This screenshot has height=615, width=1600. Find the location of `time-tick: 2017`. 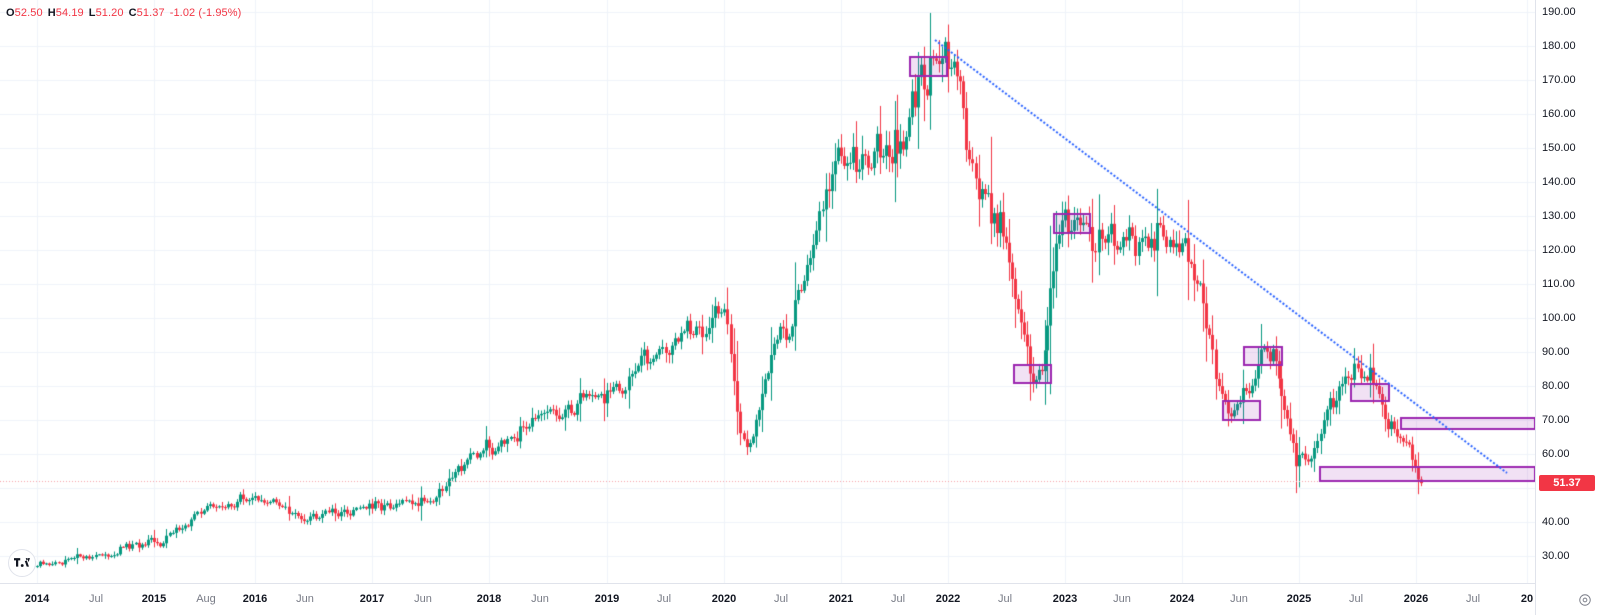

time-tick: 2017 is located at coordinates (372, 599).